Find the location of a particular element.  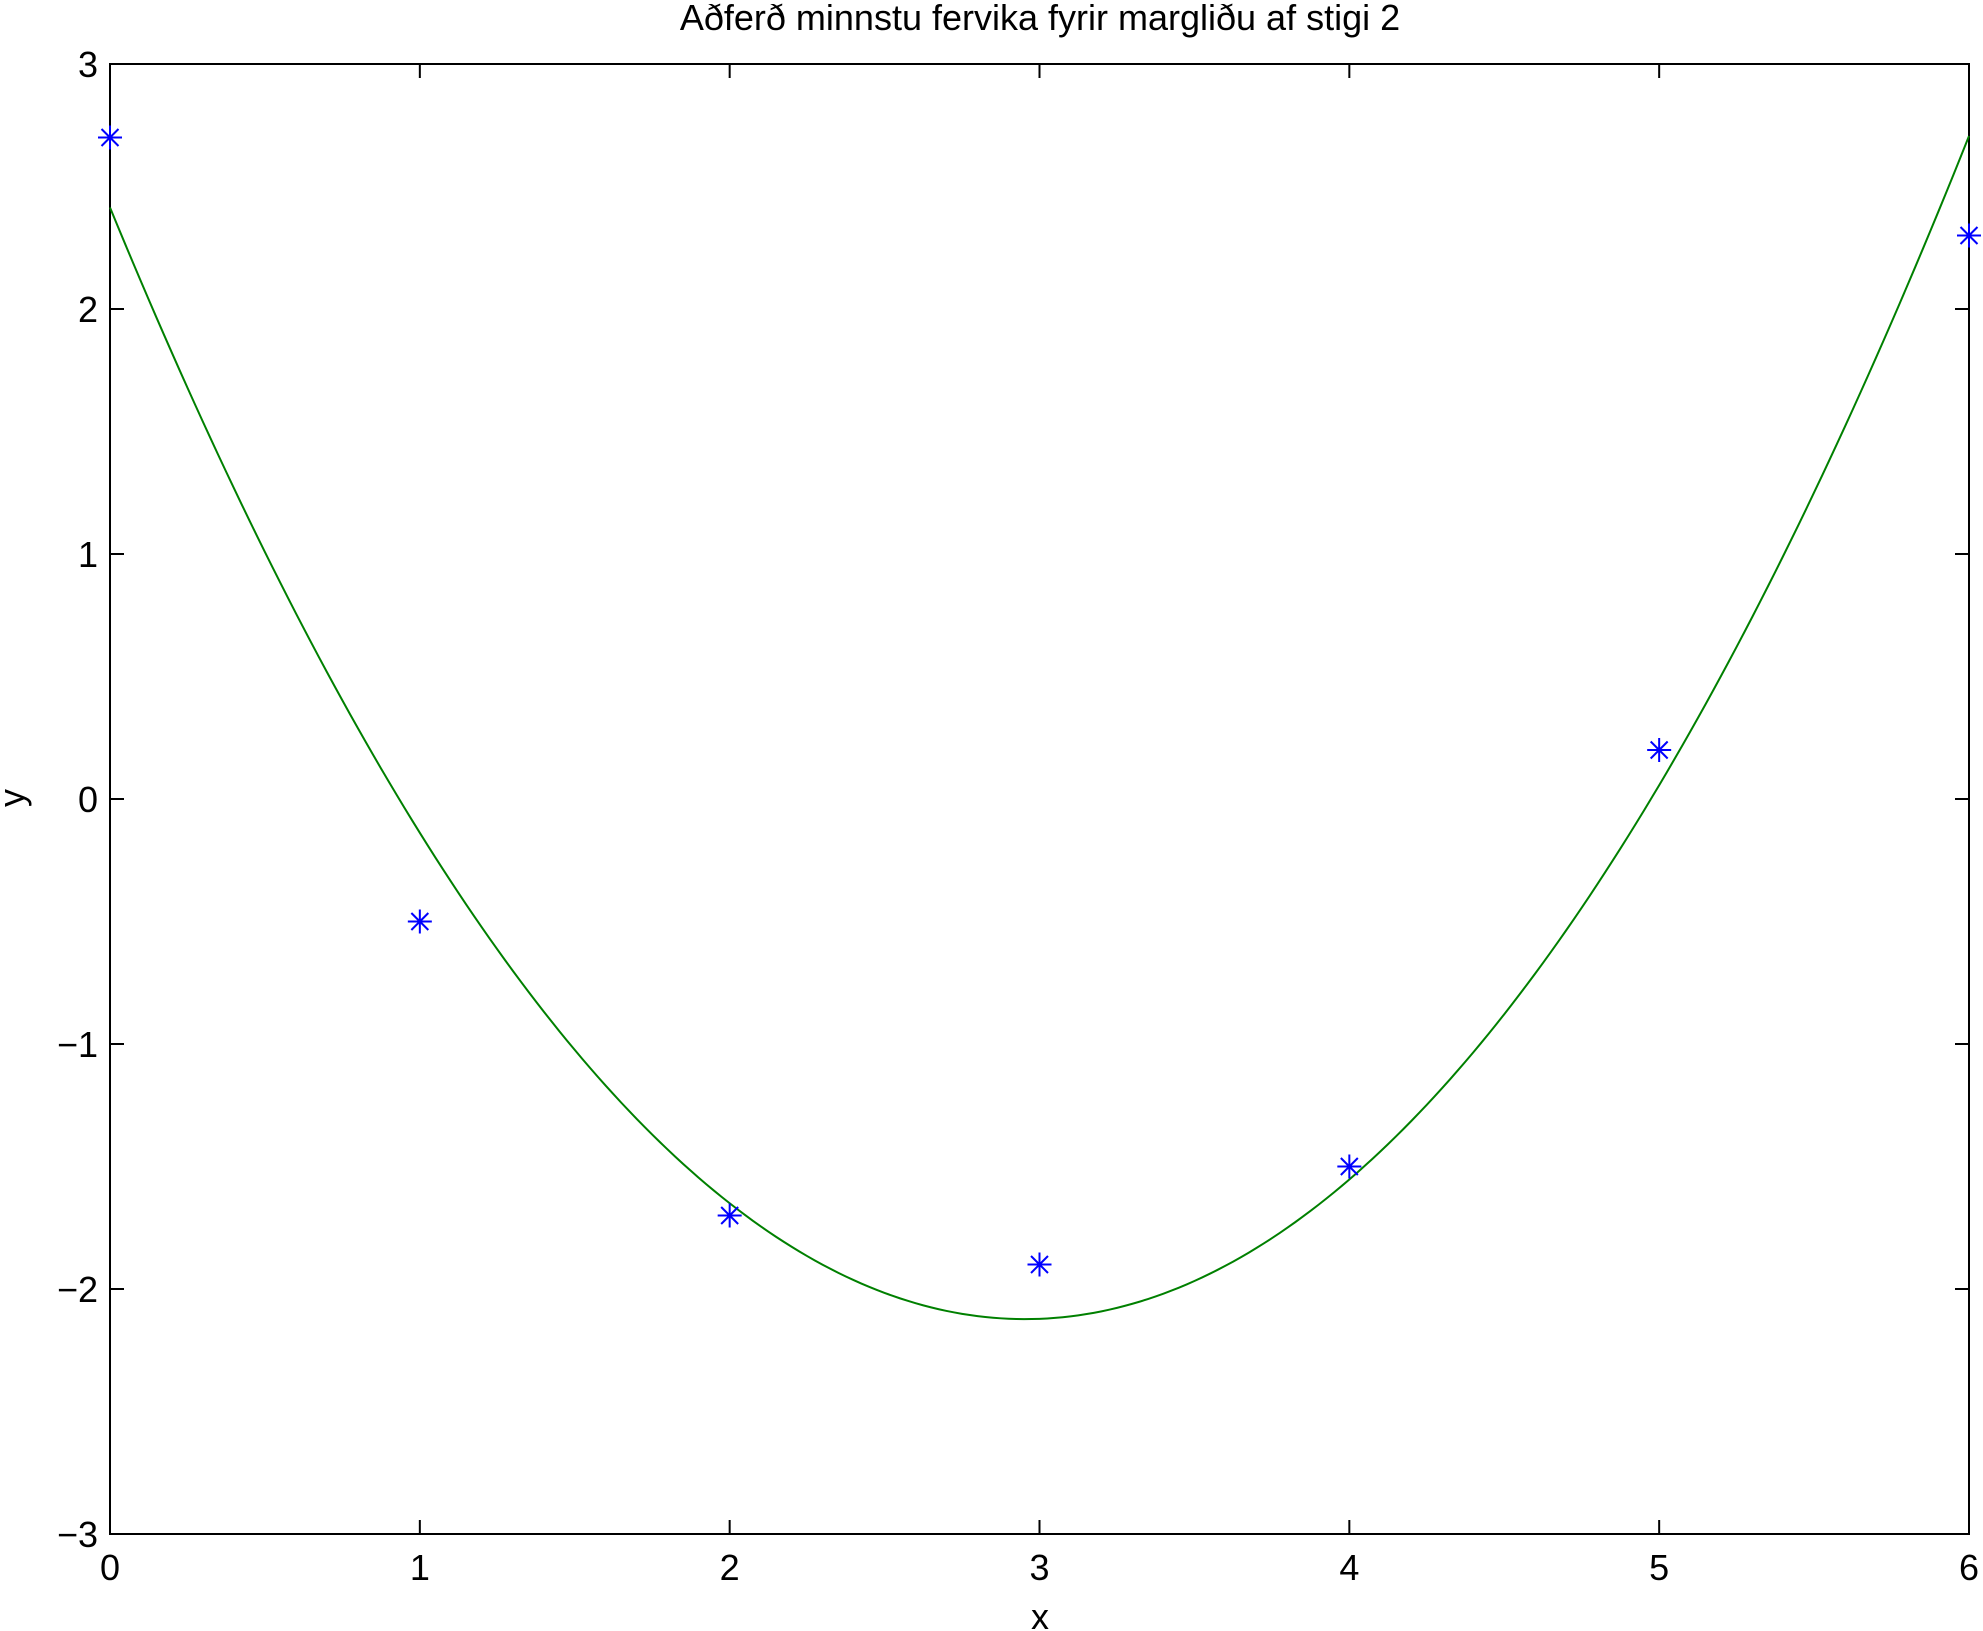

x-tick-label: 5 is located at coordinates (1659, 1567).